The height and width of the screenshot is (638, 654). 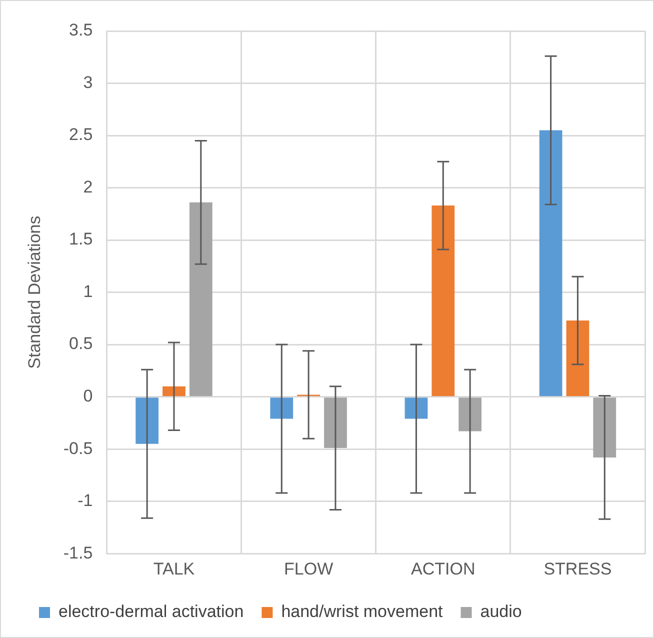 I want to click on y-tick-label: 1.5, so click(x=81, y=239).